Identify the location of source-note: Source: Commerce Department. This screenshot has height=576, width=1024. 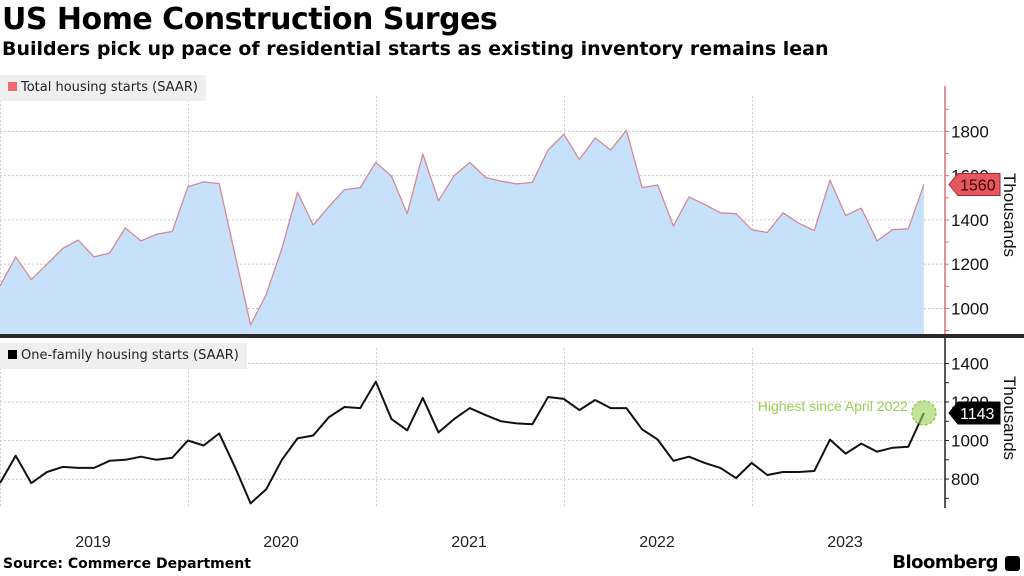
(127, 564).